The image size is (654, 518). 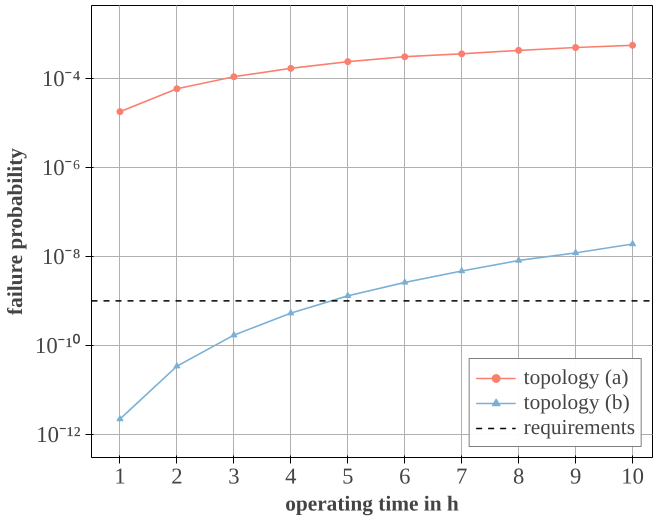 What do you see at coordinates (576, 377) in the screenshot?
I see `legend-label: topology (a)` at bounding box center [576, 377].